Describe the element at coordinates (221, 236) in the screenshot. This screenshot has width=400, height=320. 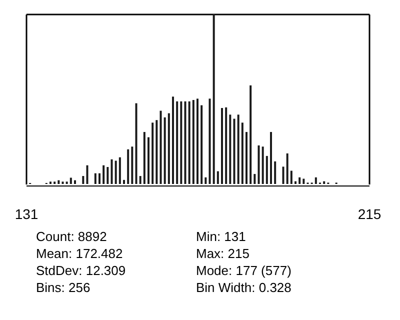
I see `text: Min: 131` at that location.